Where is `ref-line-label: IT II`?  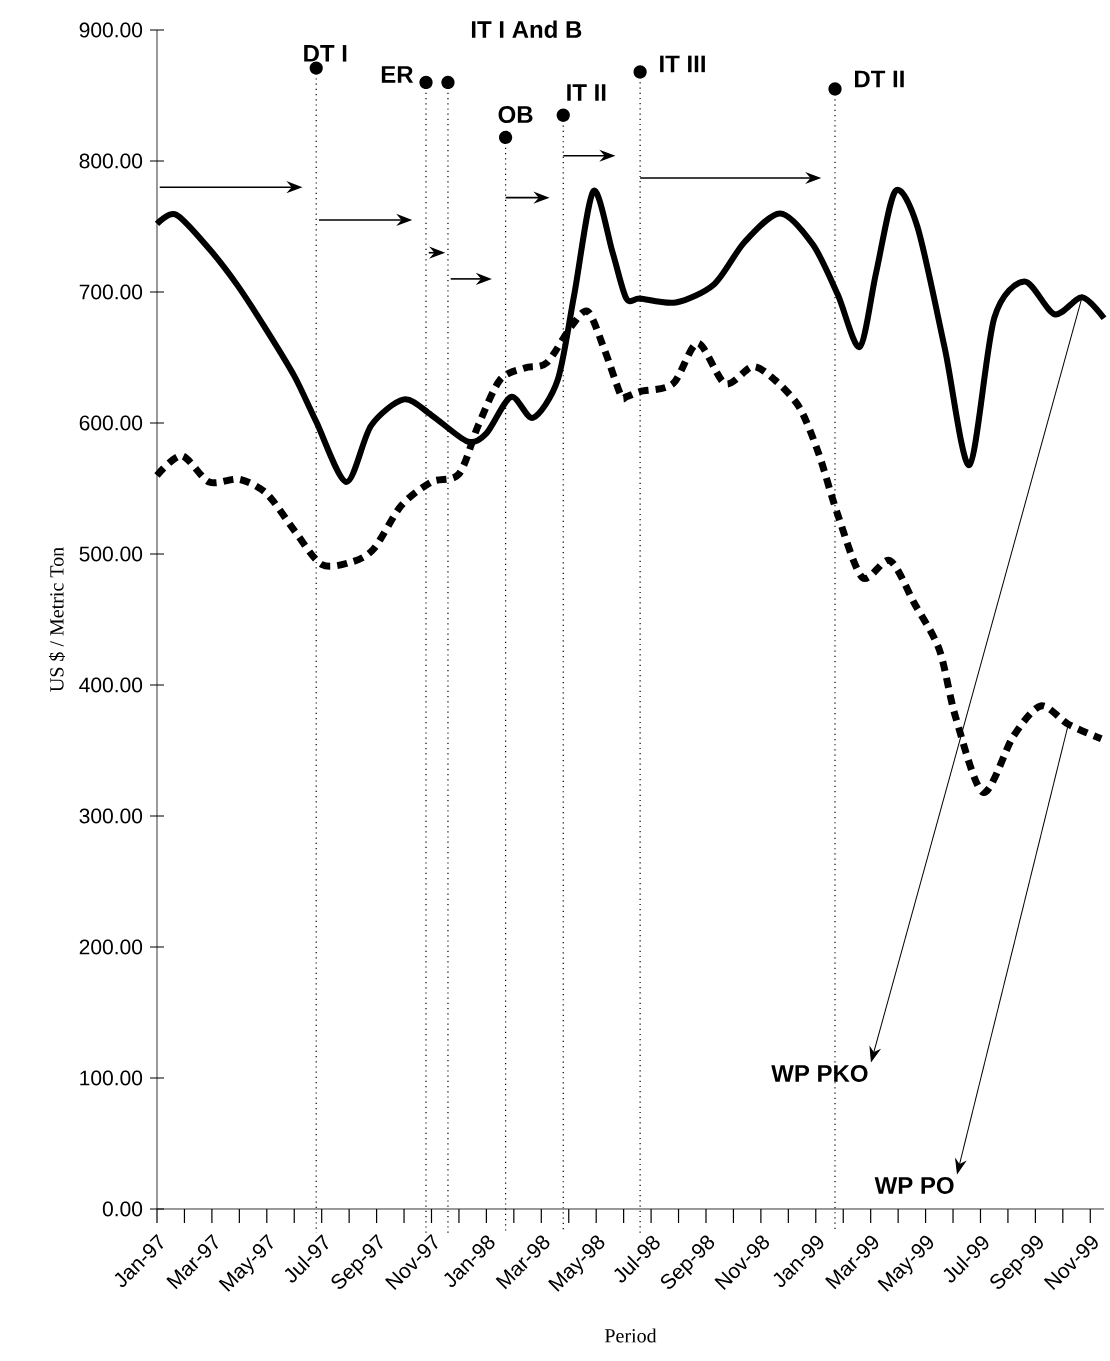 ref-line-label: IT II is located at coordinates (586, 92).